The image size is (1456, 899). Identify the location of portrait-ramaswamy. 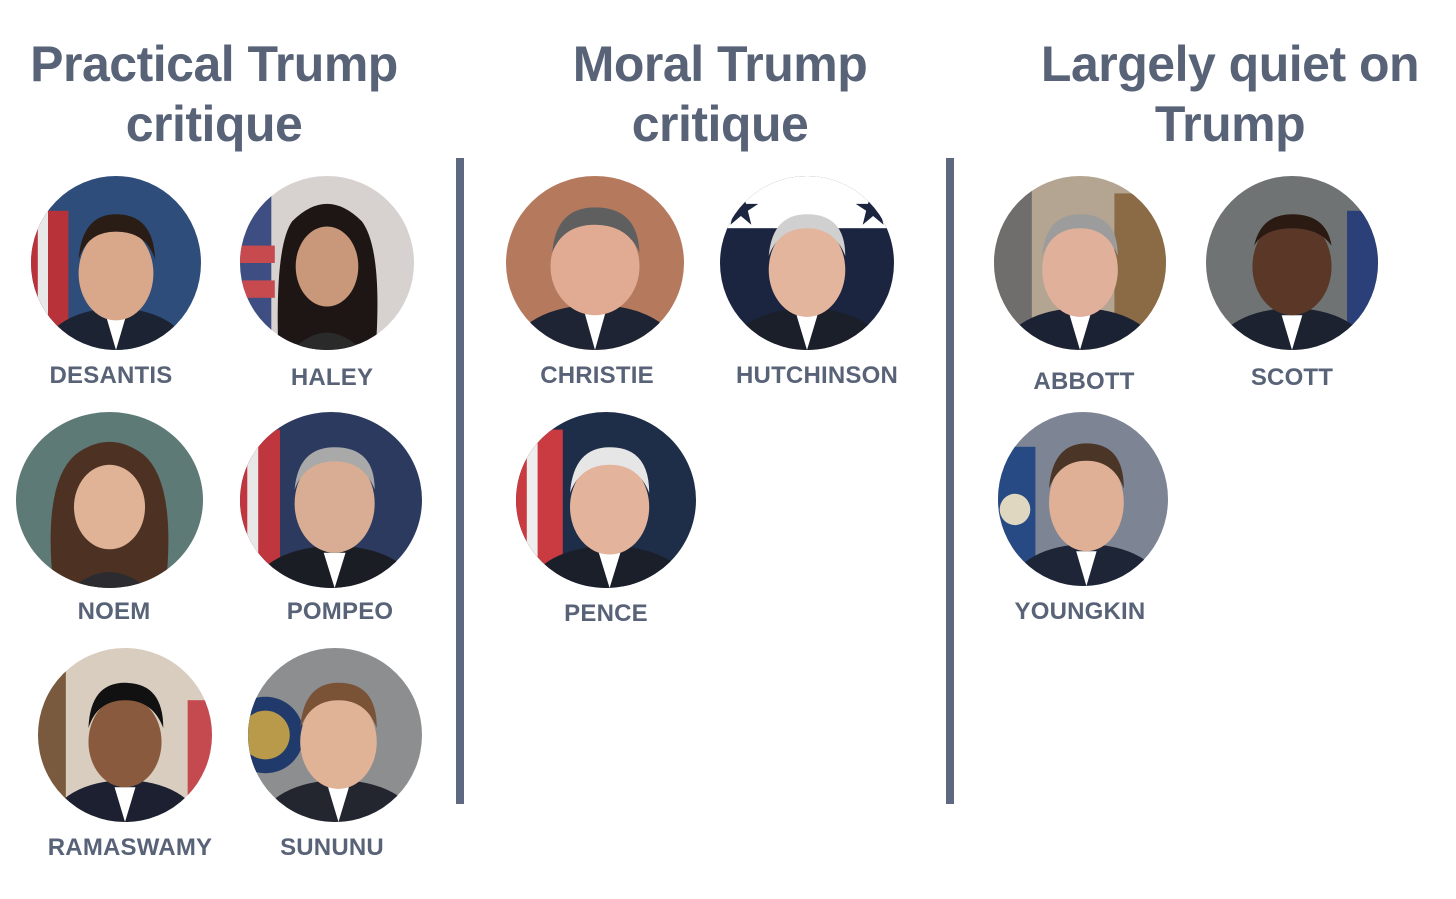
(125, 735).